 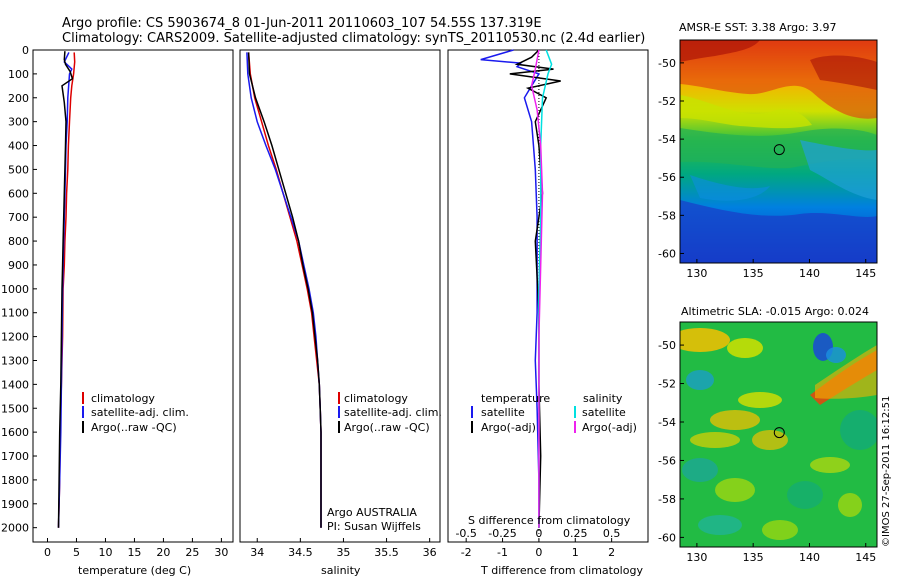 I want to click on x-tick-label: 15, so click(x=134, y=552).